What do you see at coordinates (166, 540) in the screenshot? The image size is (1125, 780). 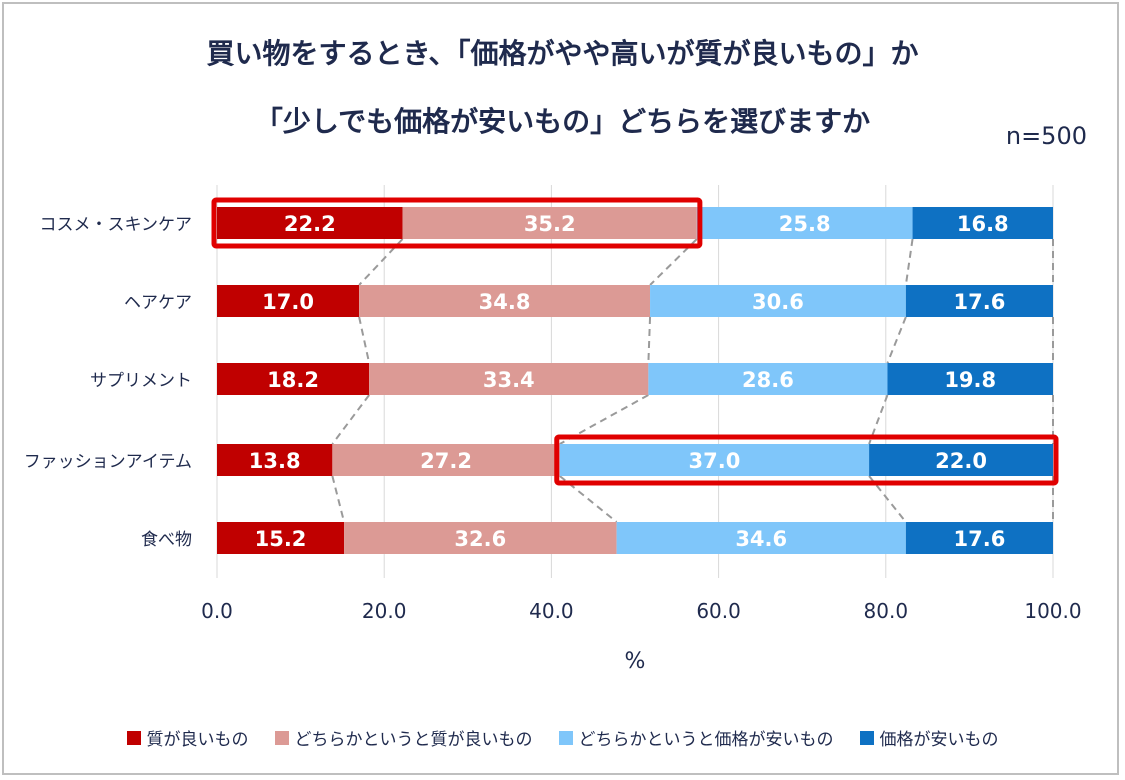 I see `category-label: 食べ物` at bounding box center [166, 540].